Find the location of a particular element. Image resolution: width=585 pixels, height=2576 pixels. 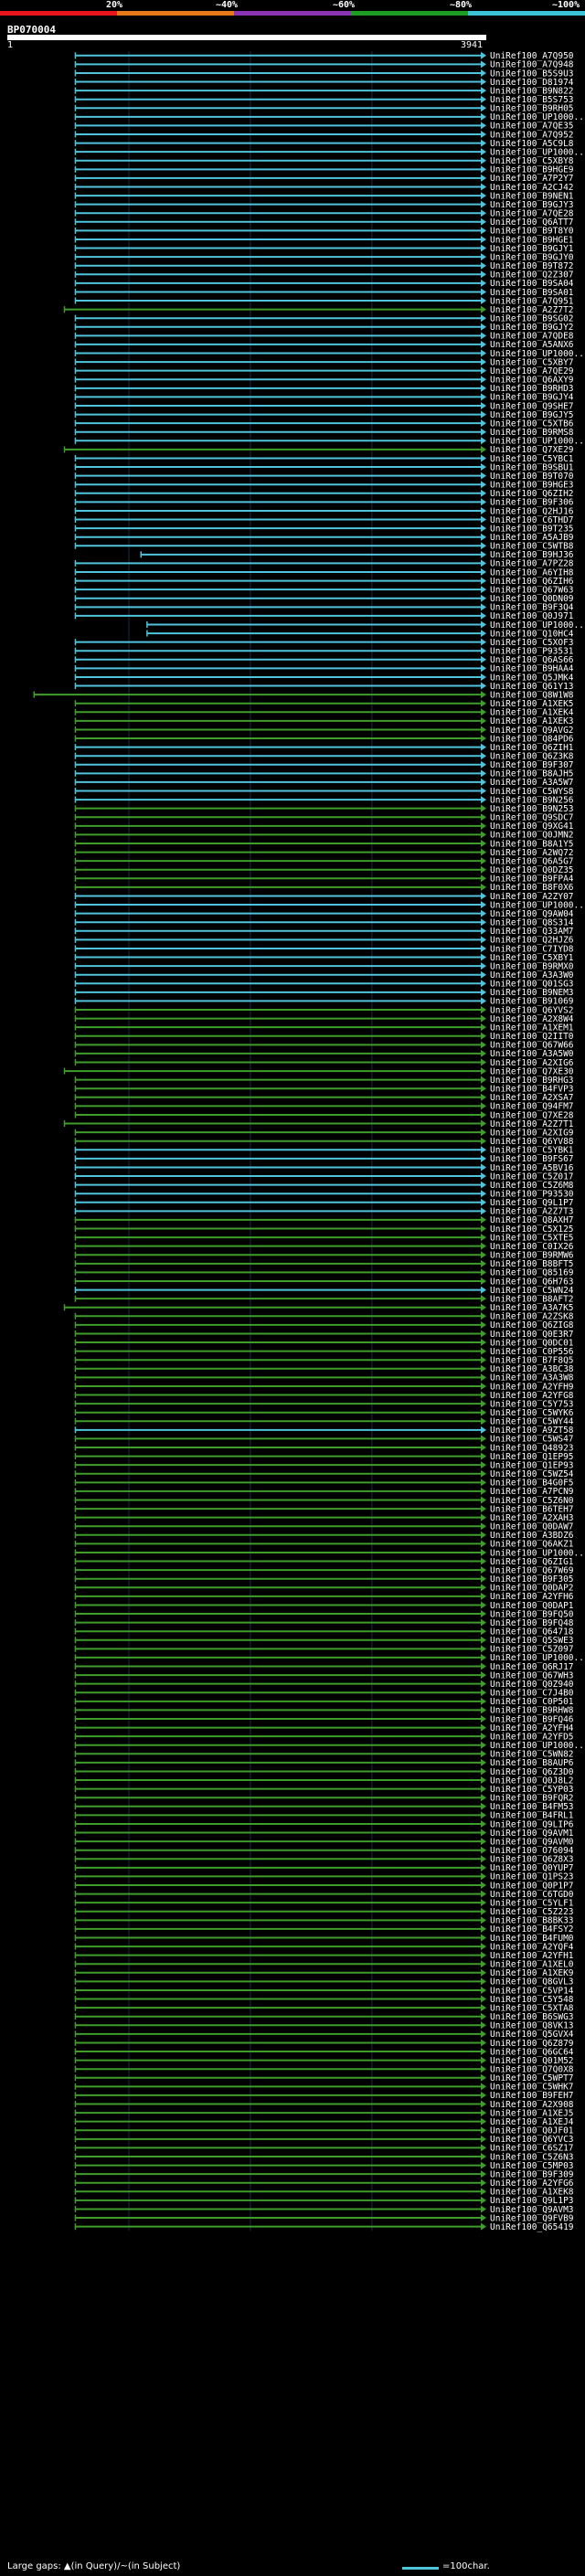

hit-label: UniRef100_B4G0F5 is located at coordinates (532, 1484).